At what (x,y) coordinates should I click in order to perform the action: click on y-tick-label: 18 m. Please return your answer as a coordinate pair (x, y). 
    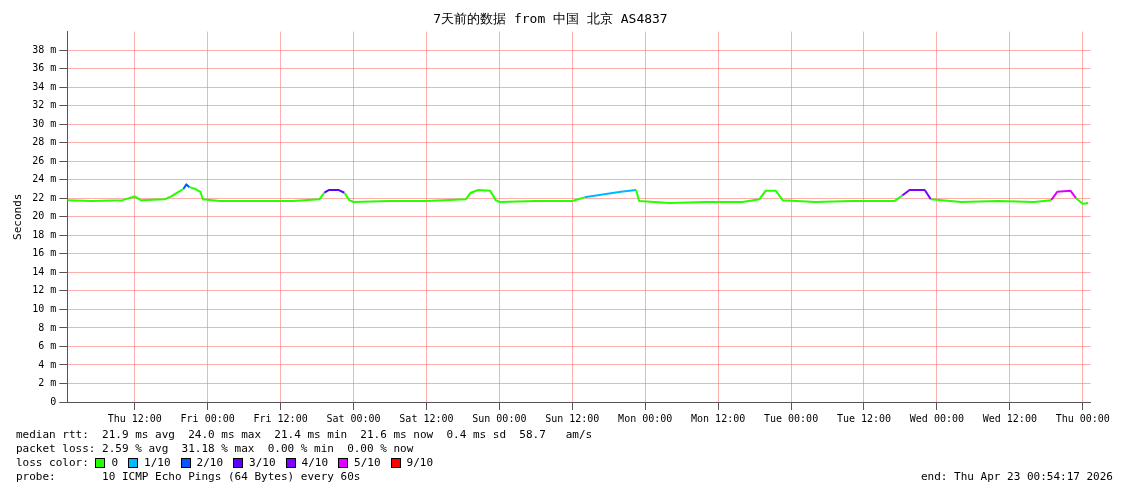
    Looking at the image, I should click on (44, 234).